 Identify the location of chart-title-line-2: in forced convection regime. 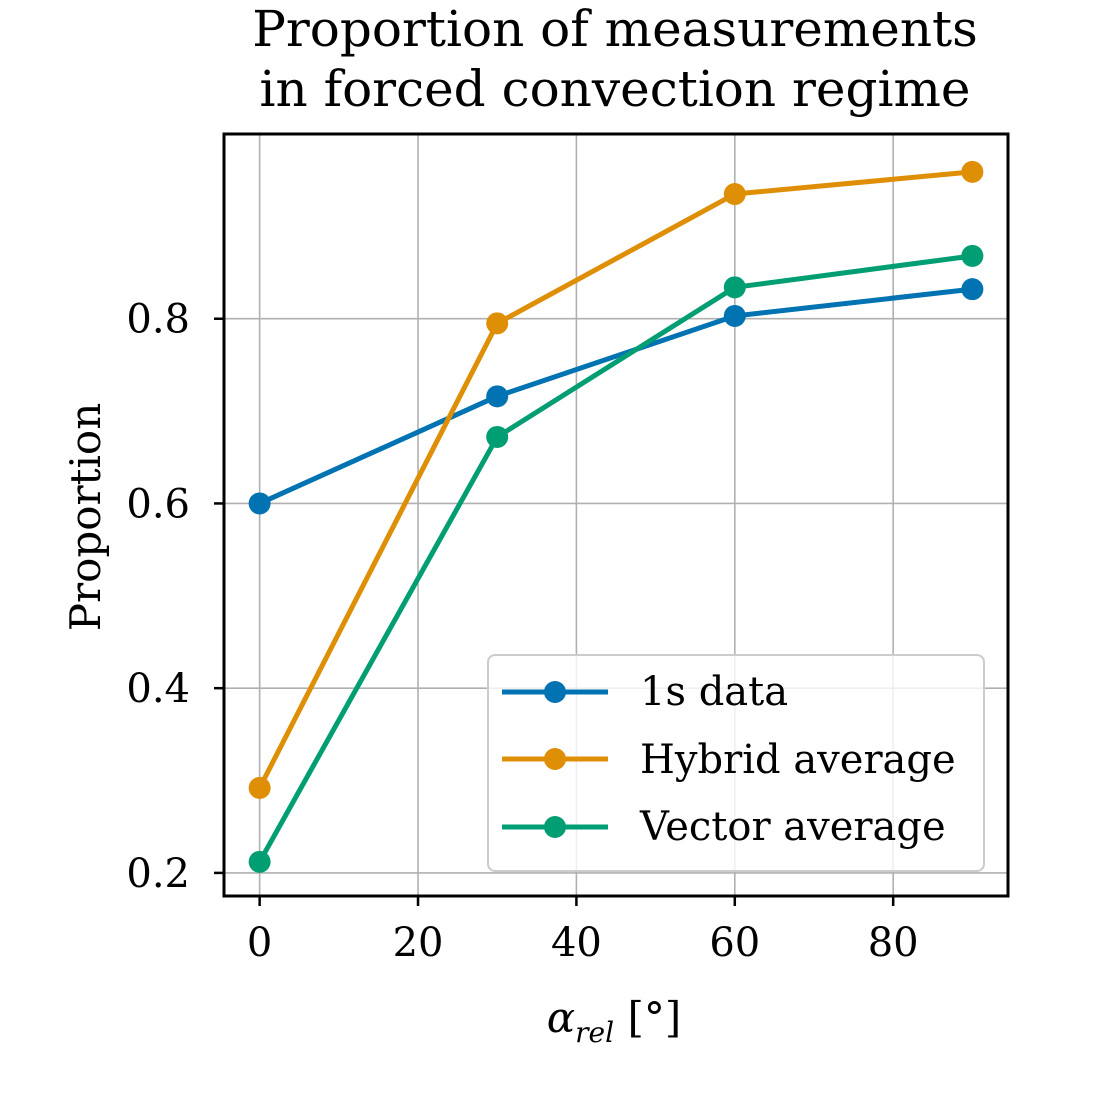
(614, 89).